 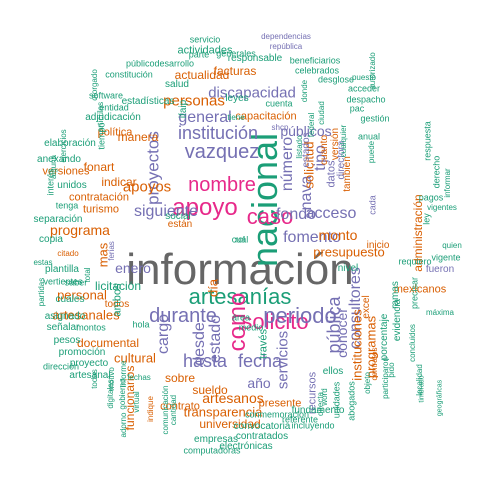 What do you see at coordinates (422, 389) in the screenshot?
I see `word-191: timbrado` at bounding box center [422, 389].